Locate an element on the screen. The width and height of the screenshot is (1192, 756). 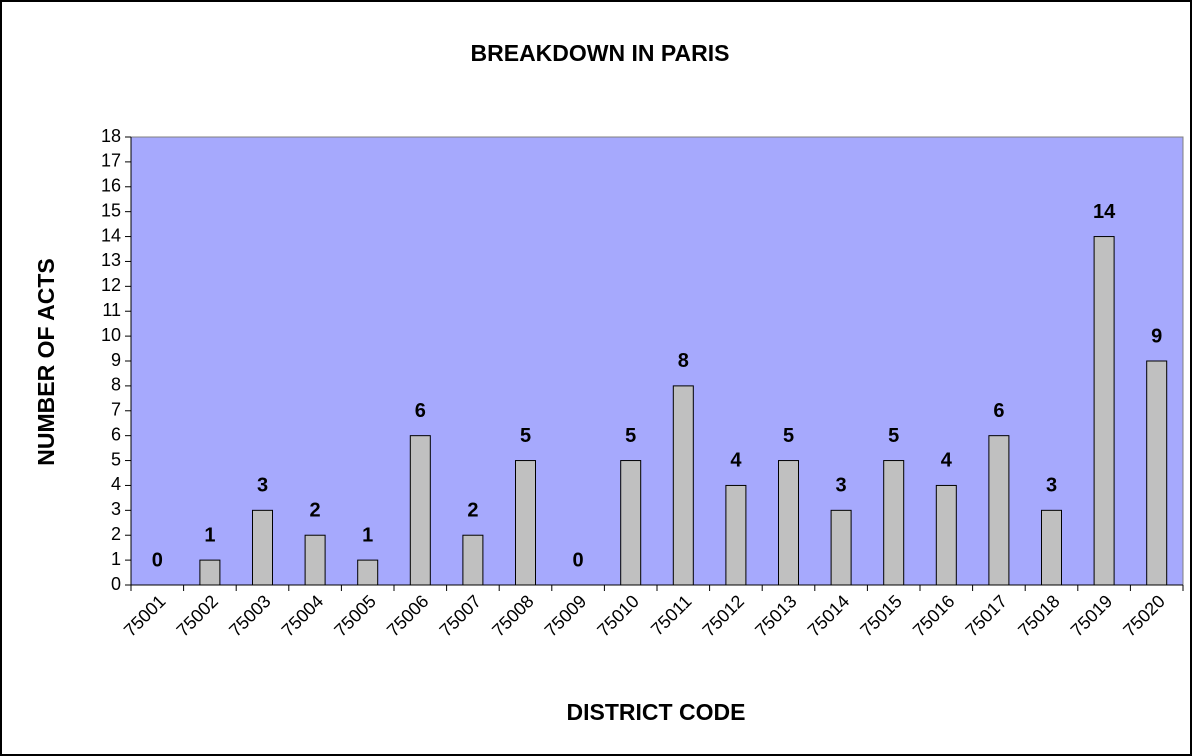
y-tick-label: 10 is located at coordinates (111, 335).